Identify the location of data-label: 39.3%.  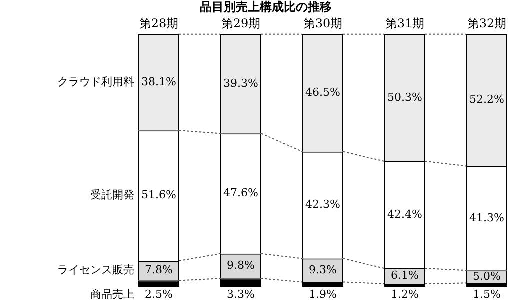
(241, 83).